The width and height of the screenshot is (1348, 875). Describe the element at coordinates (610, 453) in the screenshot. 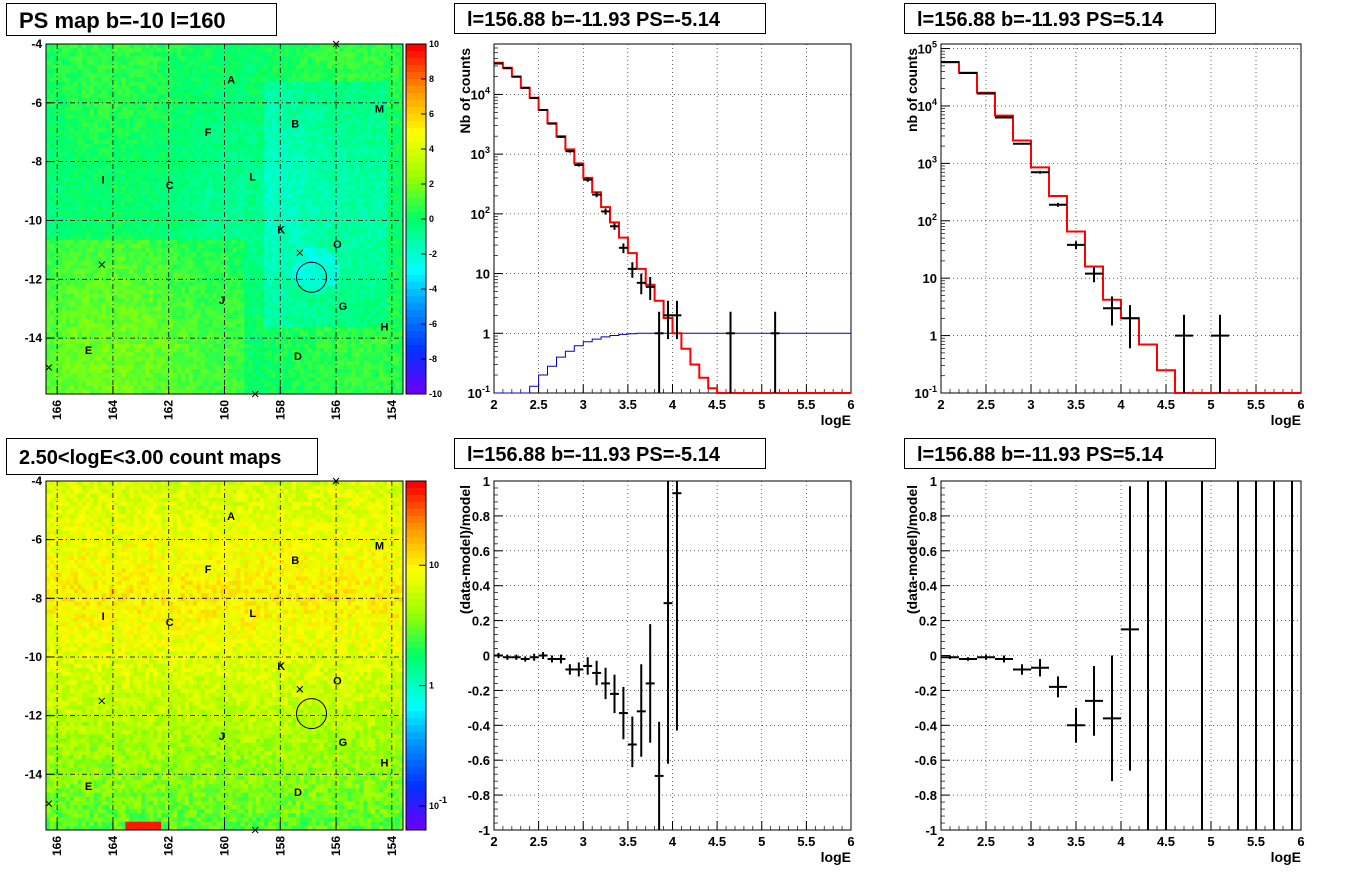

I see `title-residual-1: l=156.88 b=-11.93 PS=-5.14` at that location.